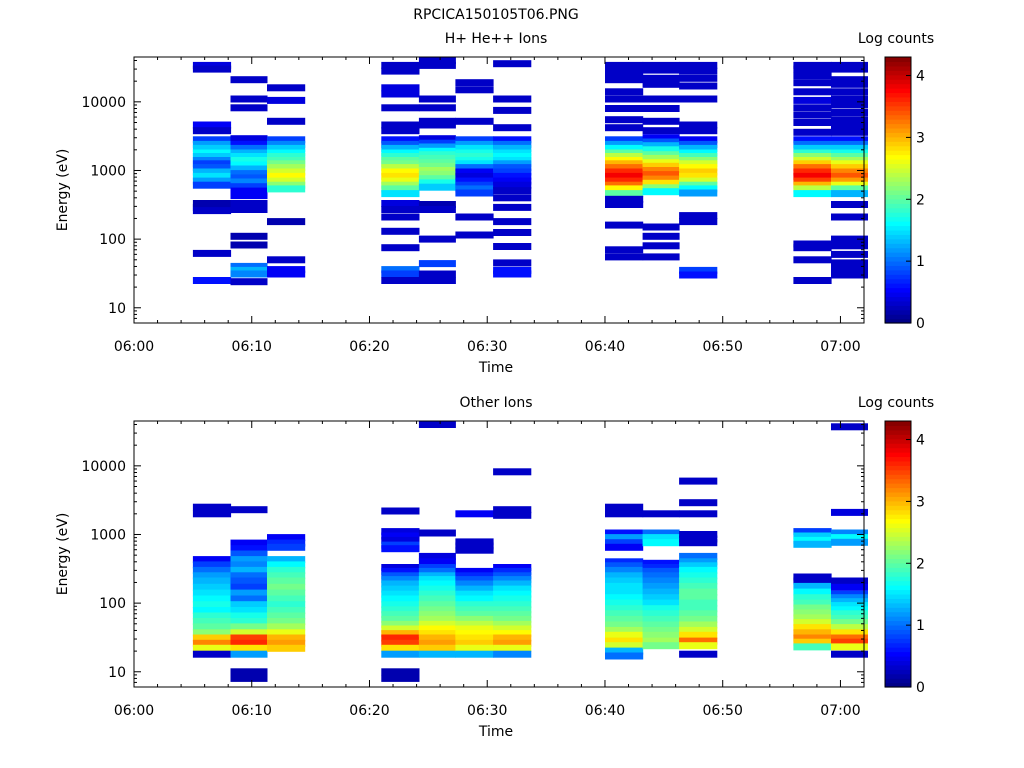  What do you see at coordinates (108, 171) in the screenshot?
I see `y-tick-label: 1000` at bounding box center [108, 171].